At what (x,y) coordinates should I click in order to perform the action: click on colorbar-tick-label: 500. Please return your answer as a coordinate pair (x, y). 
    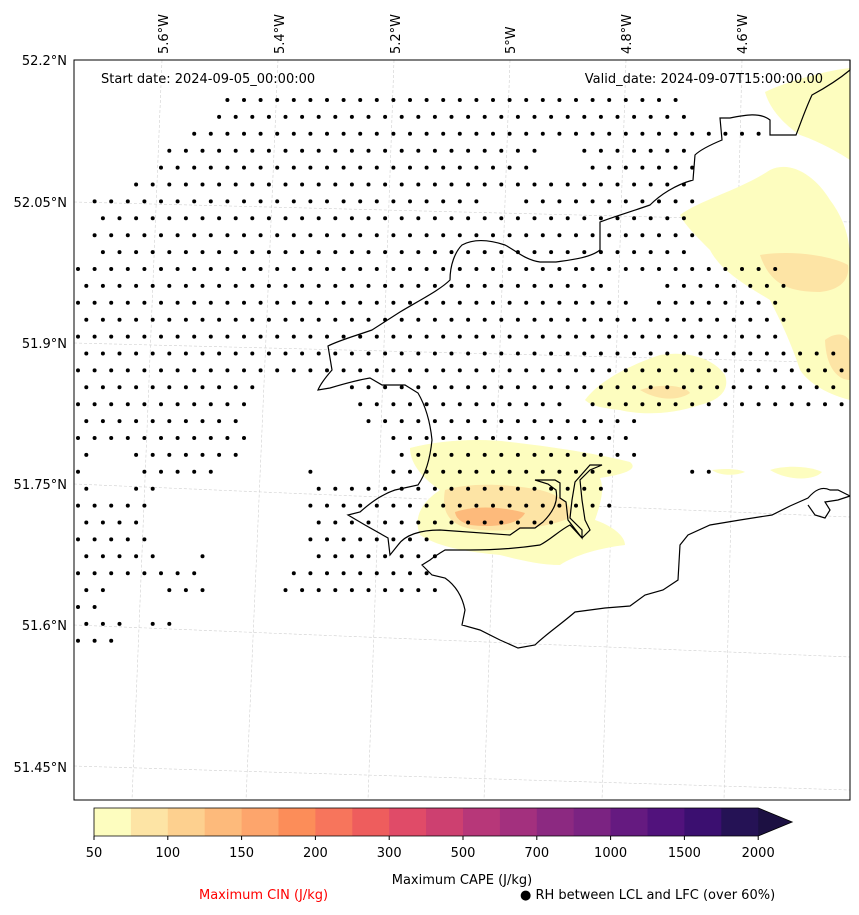
    Looking at the image, I should click on (463, 853).